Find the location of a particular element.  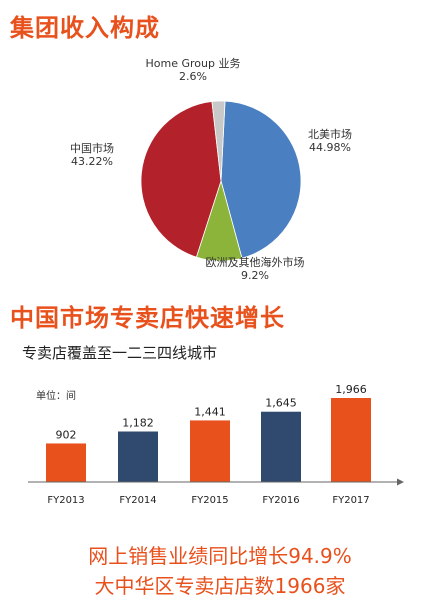

revenue-composition-title: 集团收入构成 is located at coordinates (85, 28).